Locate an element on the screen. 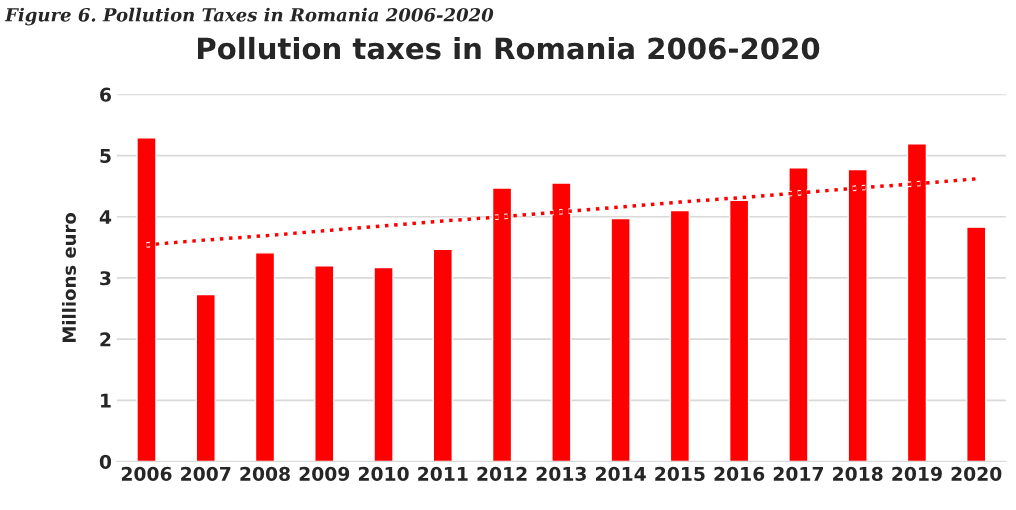  y-tick-label: 5 is located at coordinates (105, 156).